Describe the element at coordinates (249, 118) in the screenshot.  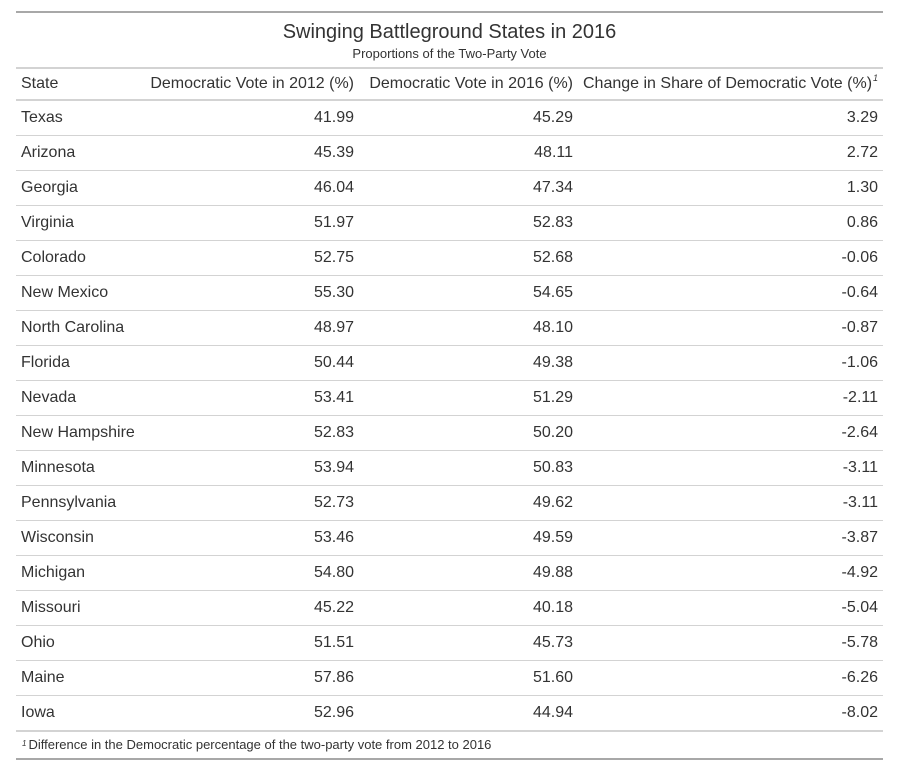
I see `cell-dem-2012: 41.99` at that location.